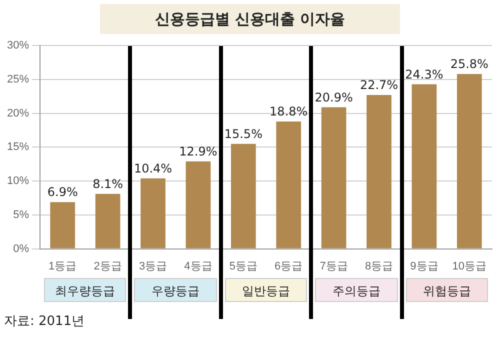 The image size is (500, 354). Describe the element at coordinates (424, 74) in the screenshot. I see `data-label: 24.3%` at that location.